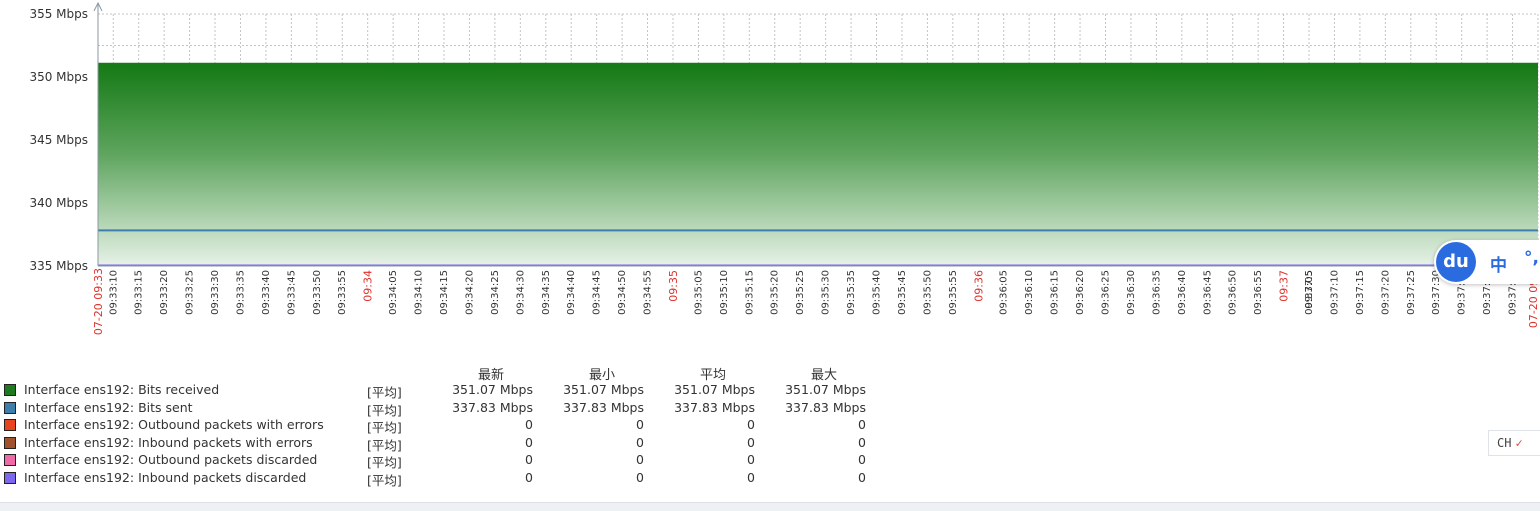 This screenshot has width=1540, height=511. What do you see at coordinates (1531, 258) in the screenshot?
I see `ime-punctuation-toggle: °,` at bounding box center [1531, 258].